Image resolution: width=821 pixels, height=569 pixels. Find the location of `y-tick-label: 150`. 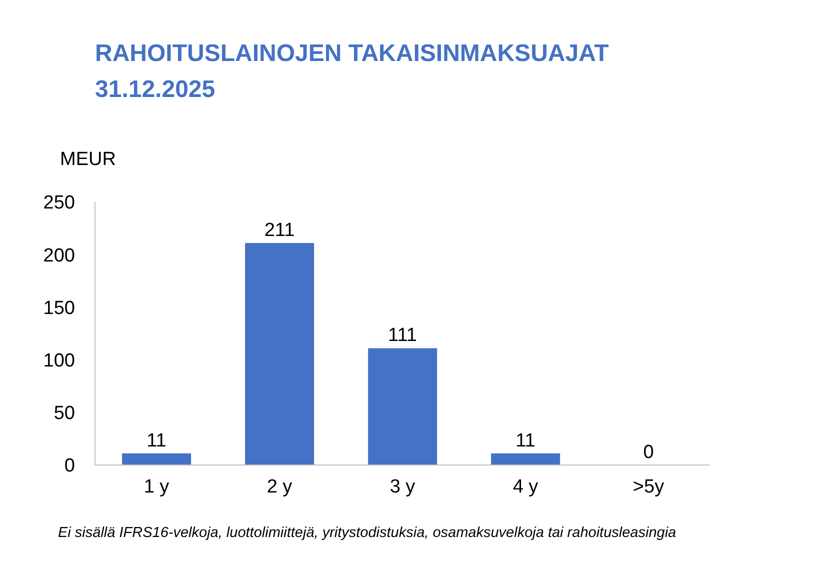

y-tick-label: 150 is located at coordinates (59, 308).